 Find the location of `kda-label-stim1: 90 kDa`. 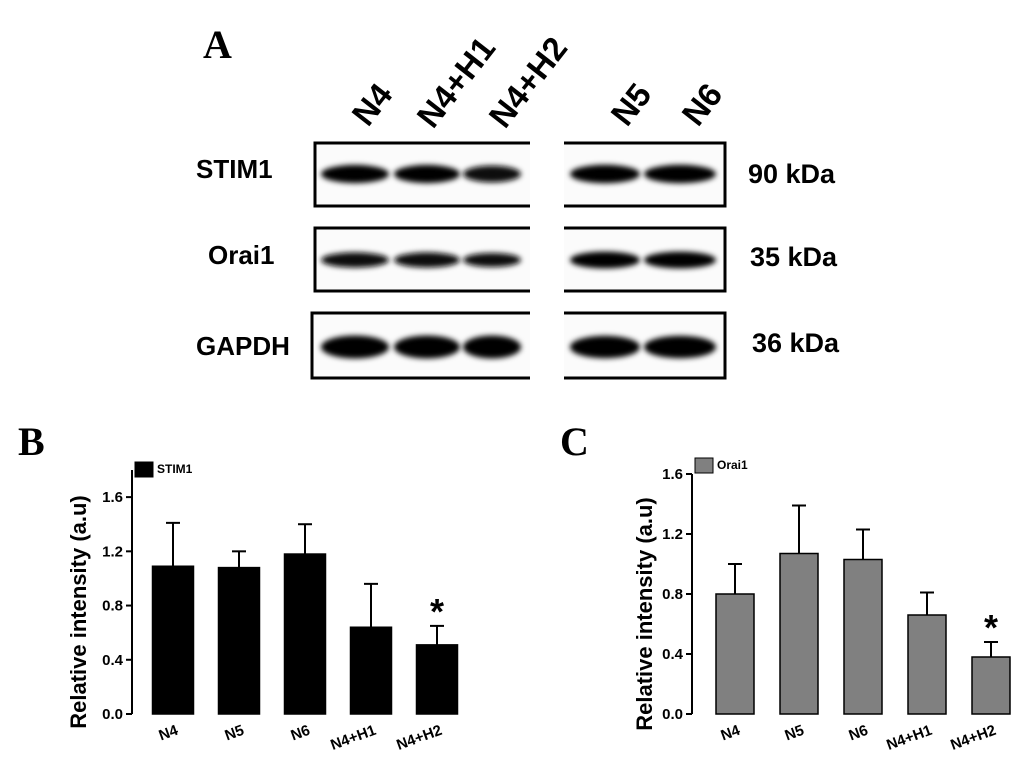

kda-label-stim1: 90 kDa is located at coordinates (792, 174).